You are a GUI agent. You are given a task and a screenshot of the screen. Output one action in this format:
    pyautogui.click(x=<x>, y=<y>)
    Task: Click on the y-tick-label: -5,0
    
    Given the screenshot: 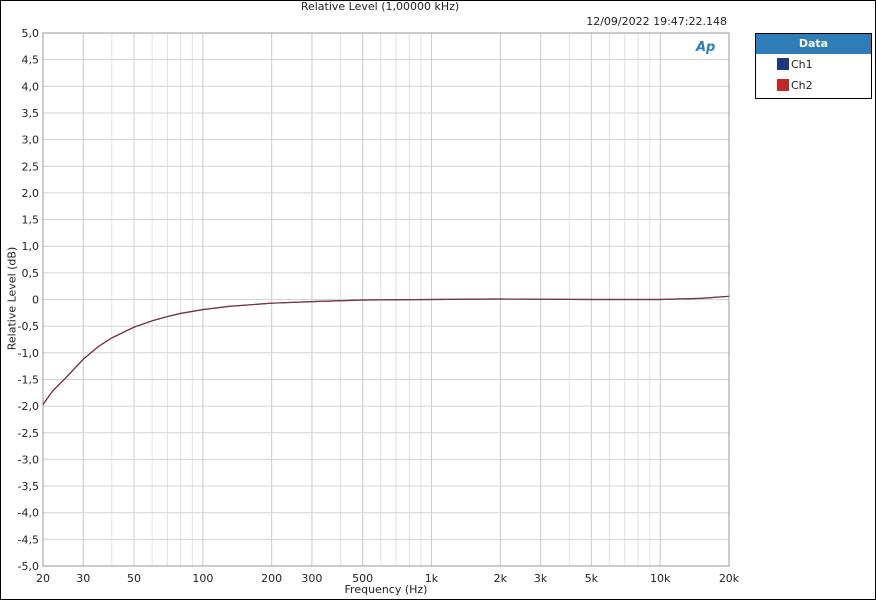 What is the action you would take?
    pyautogui.click(x=28, y=566)
    